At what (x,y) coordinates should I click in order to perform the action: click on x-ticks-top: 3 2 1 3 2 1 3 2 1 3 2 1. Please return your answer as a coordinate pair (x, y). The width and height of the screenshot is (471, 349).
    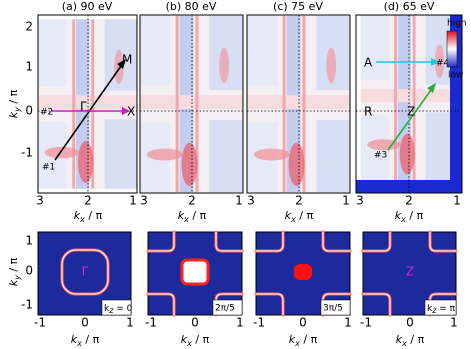
    Looking at the image, I should click on (248, 201).